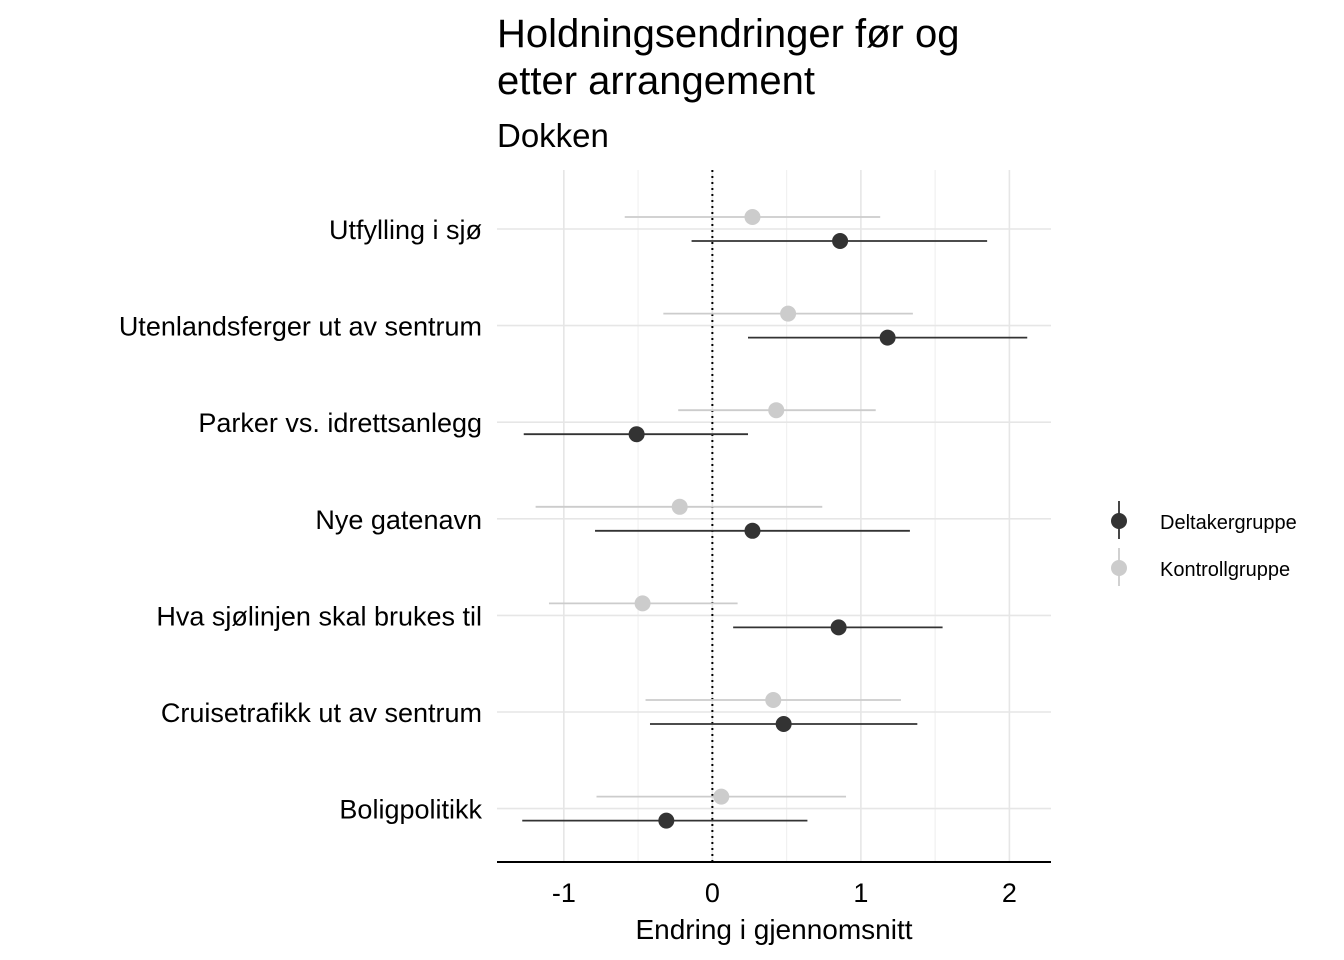  Describe the element at coordinates (405, 230) in the screenshot. I see `category-label: Utfylling i sjø` at that location.